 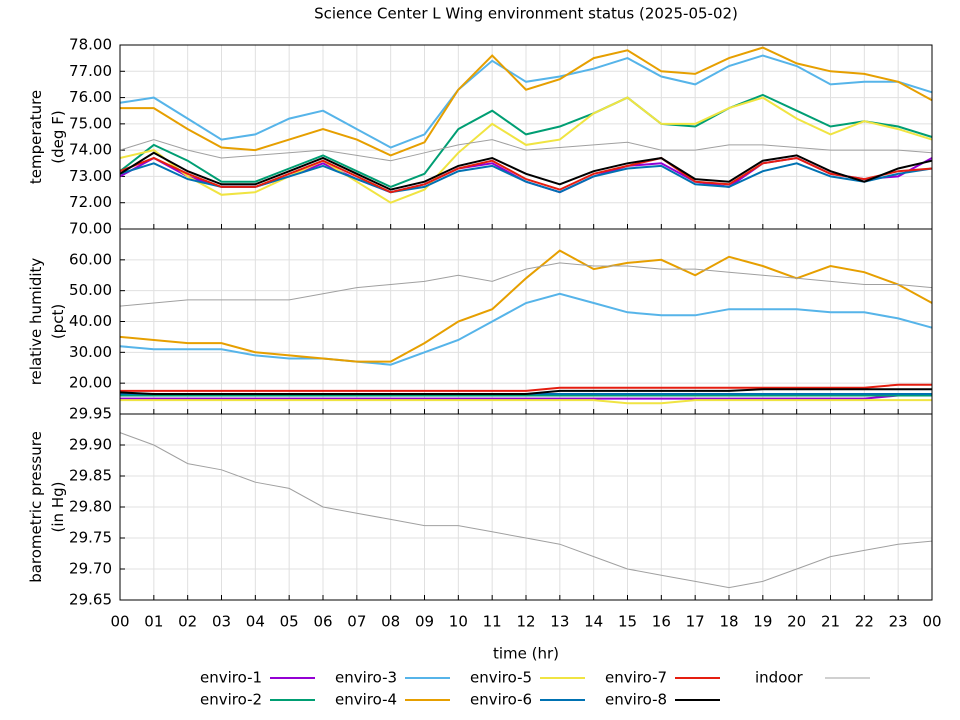 I want to click on y-axis-label-line: relative humidity, so click(x=36, y=322).